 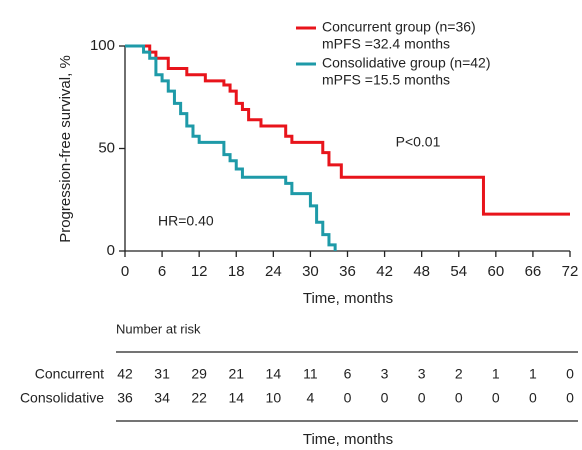 What do you see at coordinates (310, 271) in the screenshot?
I see `x-tick-label: 30` at bounding box center [310, 271].